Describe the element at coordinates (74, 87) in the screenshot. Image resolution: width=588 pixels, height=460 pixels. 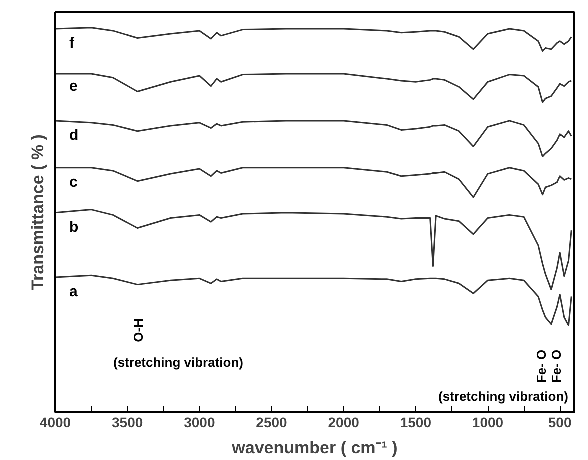
I see `series-label: e` at that location.